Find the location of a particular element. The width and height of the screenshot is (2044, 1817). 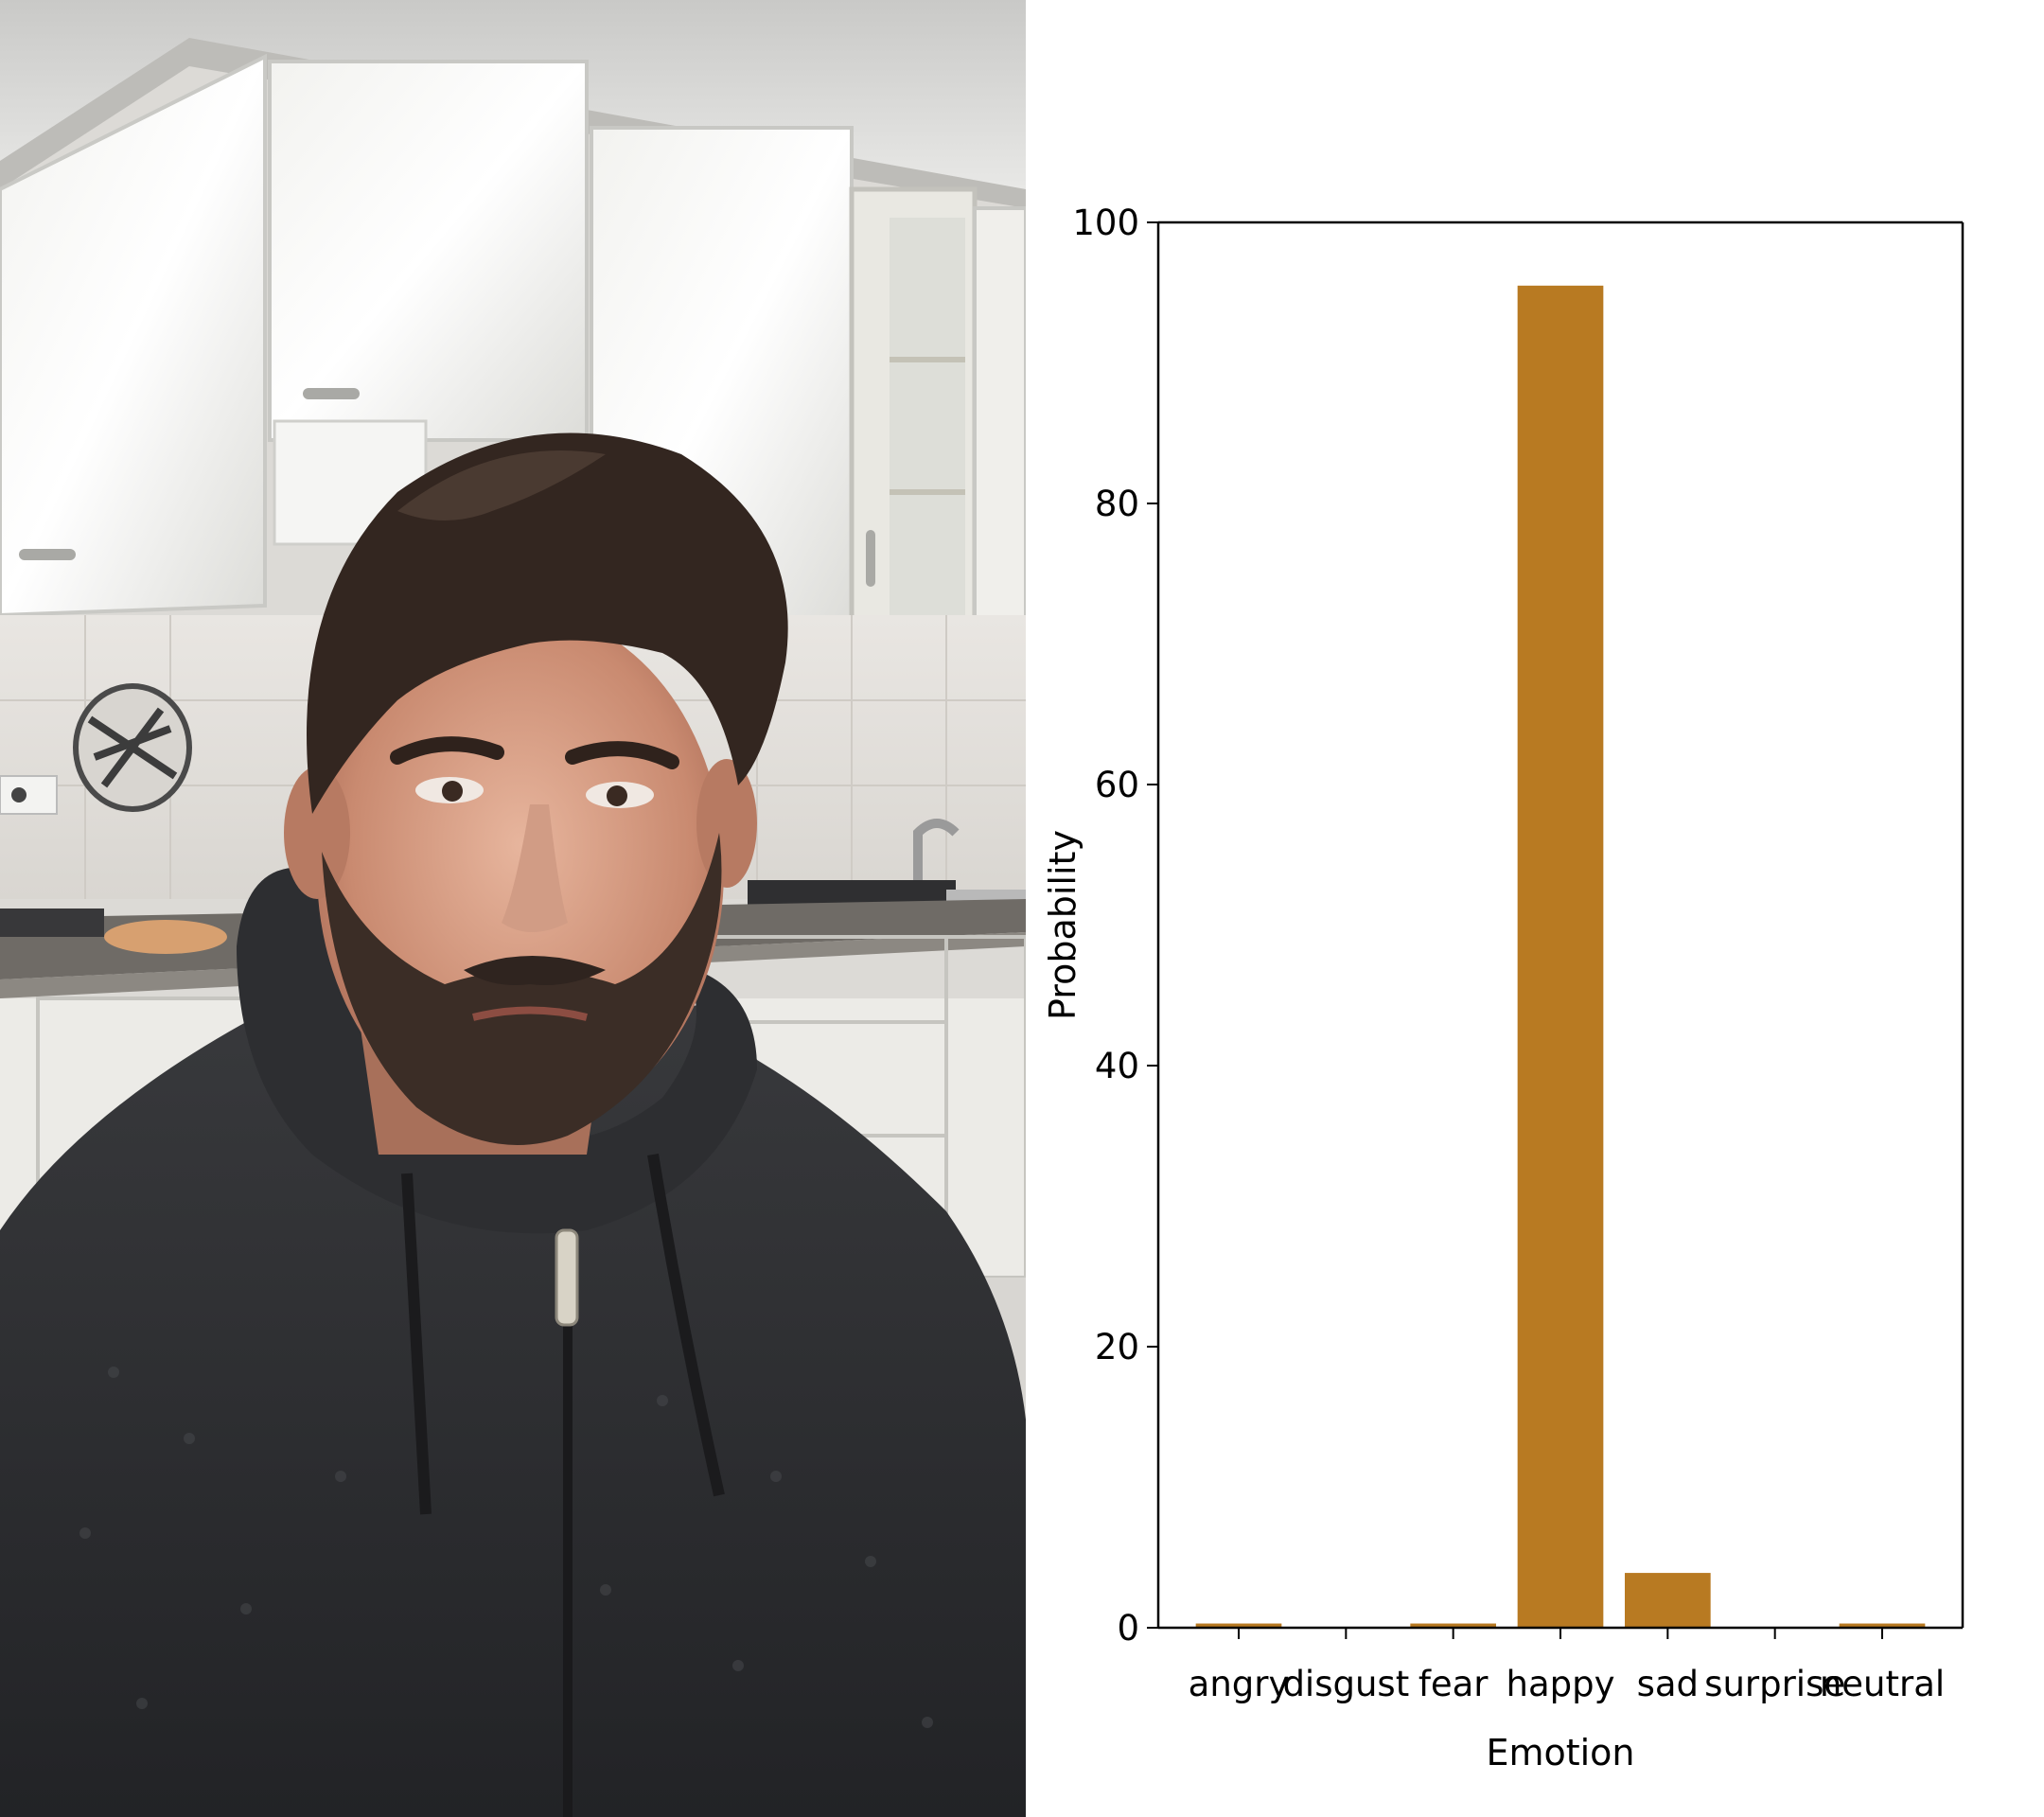

bar-sad is located at coordinates (1668, 1600).